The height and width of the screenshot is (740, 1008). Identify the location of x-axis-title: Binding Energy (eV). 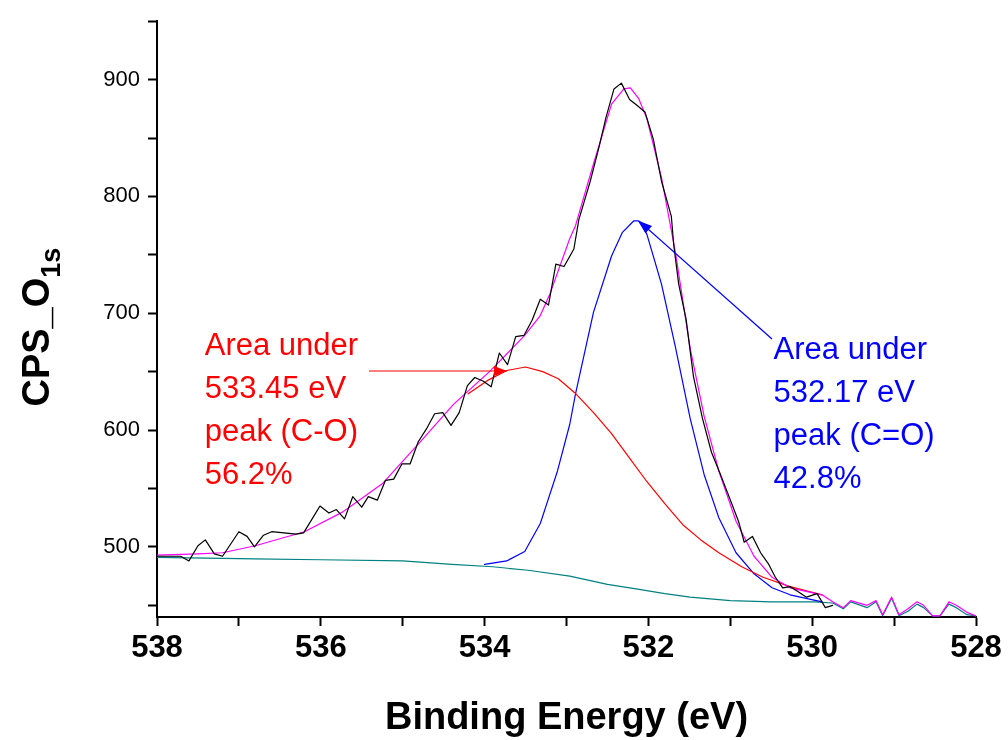
(566, 716).